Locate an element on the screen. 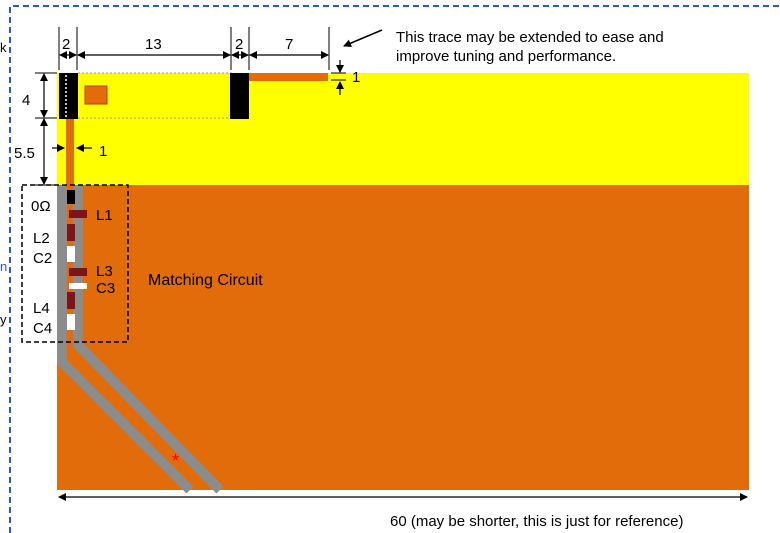  capacitor-c4 is located at coordinates (71, 322).